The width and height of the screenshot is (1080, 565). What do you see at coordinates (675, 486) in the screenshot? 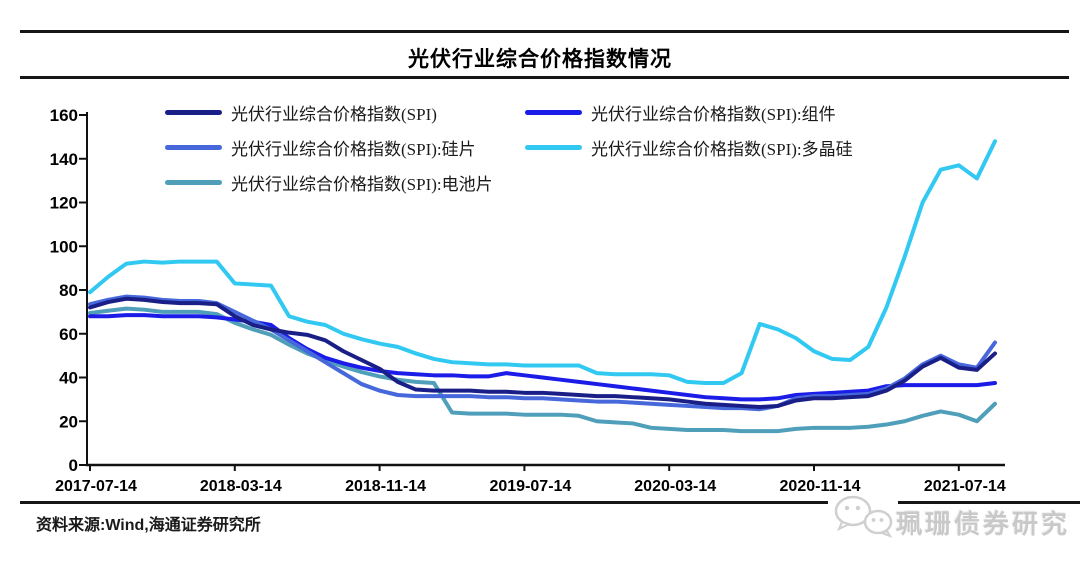
I see `x-tick-label: 2020-03-14` at bounding box center [675, 486].